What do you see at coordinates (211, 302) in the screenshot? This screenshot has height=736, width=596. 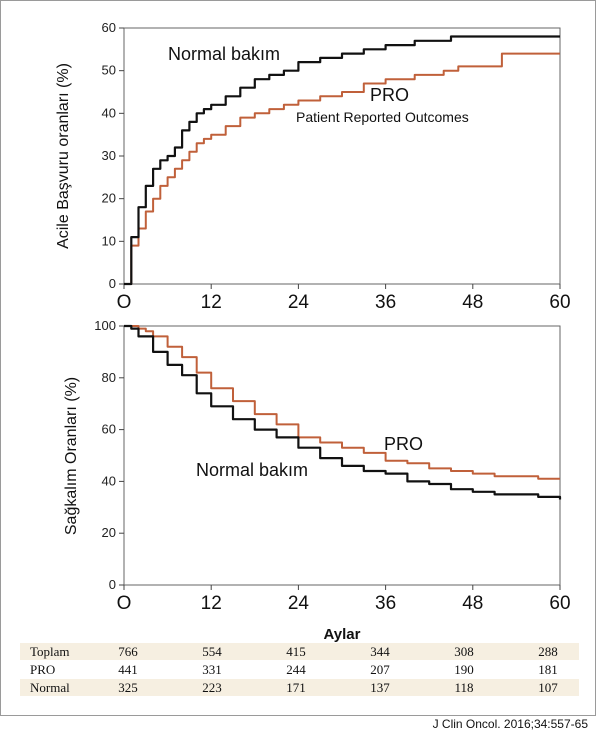 I see `top-x-tick-label: 12` at bounding box center [211, 302].